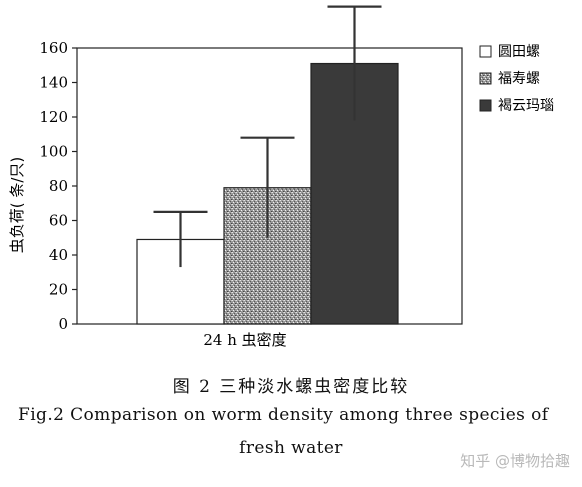 Image resolution: width=582 pixels, height=487 pixels. Describe the element at coordinates (526, 106) in the screenshot. I see `legend-label-2: 褐云玛瑙` at that location.